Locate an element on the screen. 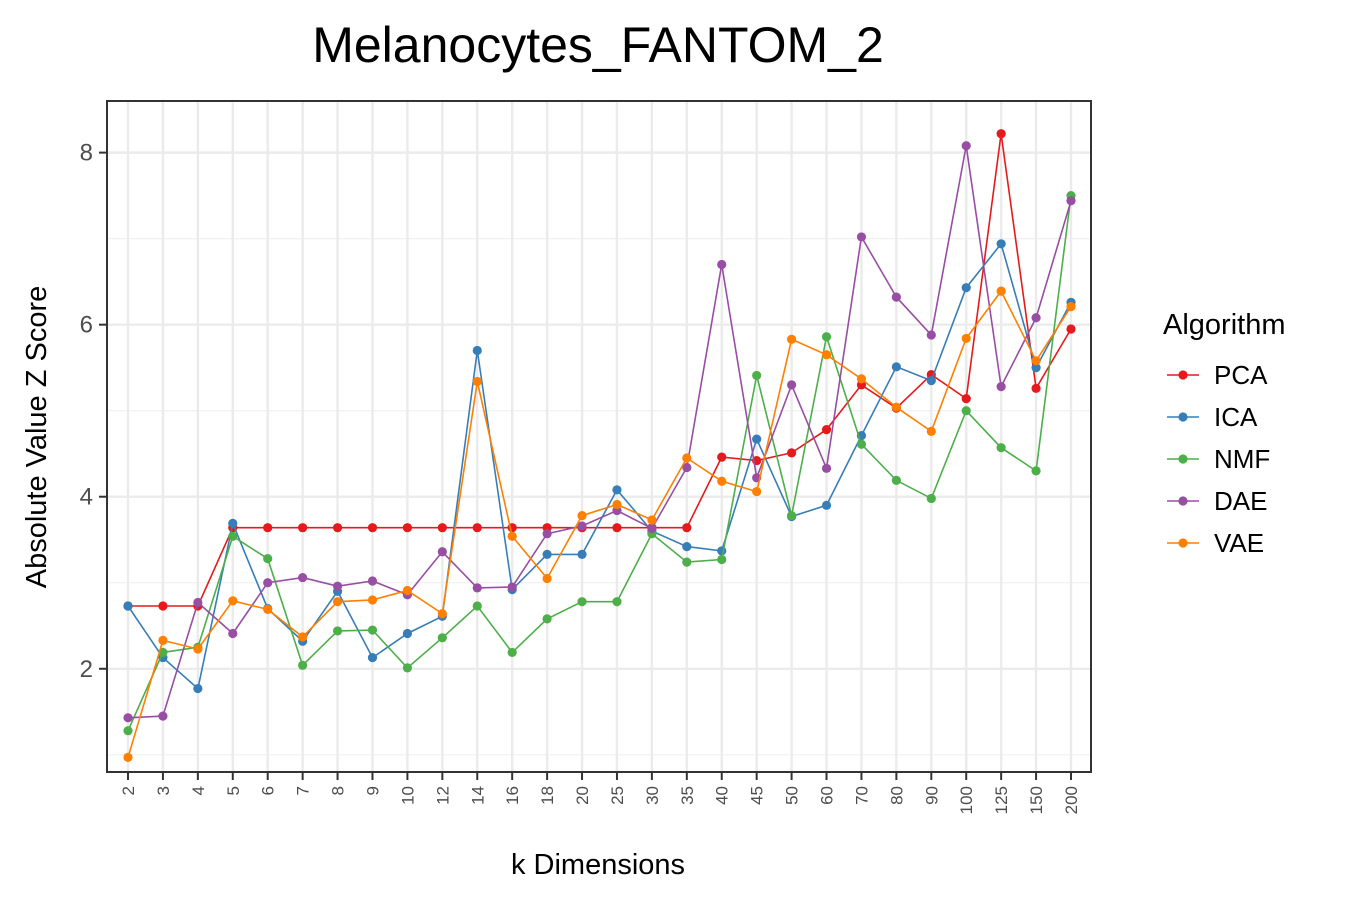 The image size is (1350, 900). legend: Algorithm PCA ICA NMF DAE VAE is located at coordinates (1224, 433).